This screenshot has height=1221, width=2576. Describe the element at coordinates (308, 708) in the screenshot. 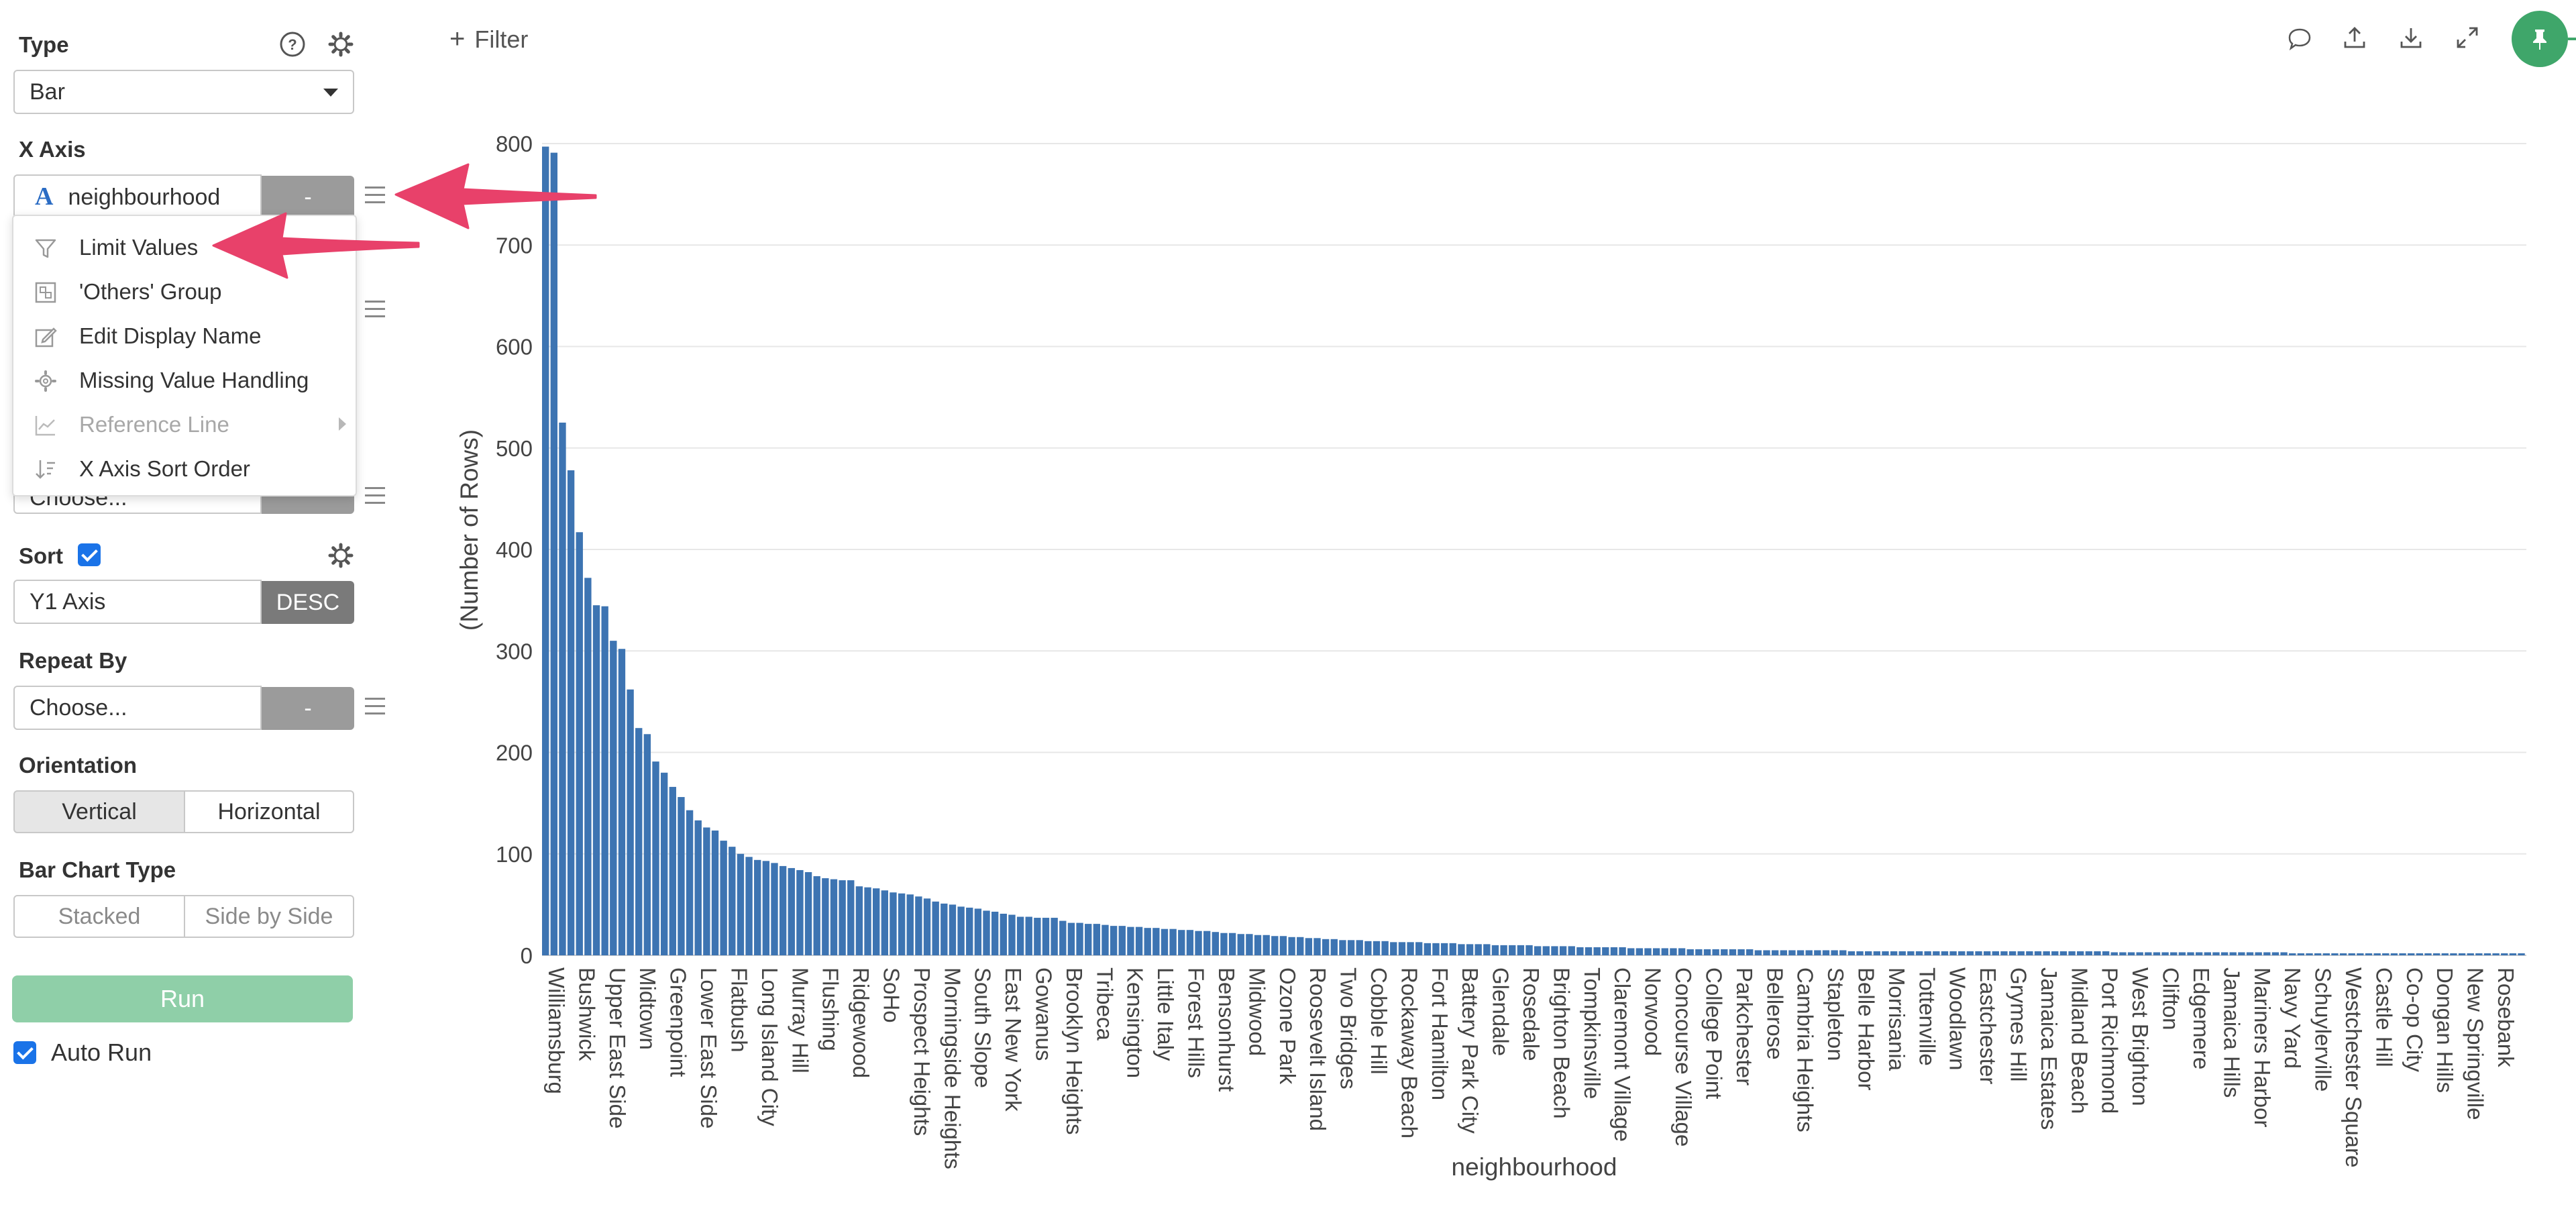

I see `repeat-by-remove-button: -` at that location.